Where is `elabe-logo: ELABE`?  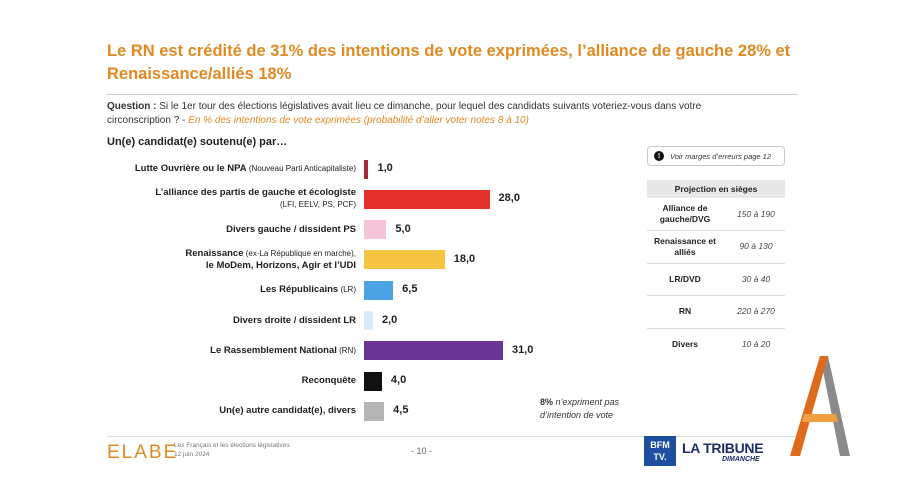 elabe-logo: ELABE is located at coordinates (143, 452).